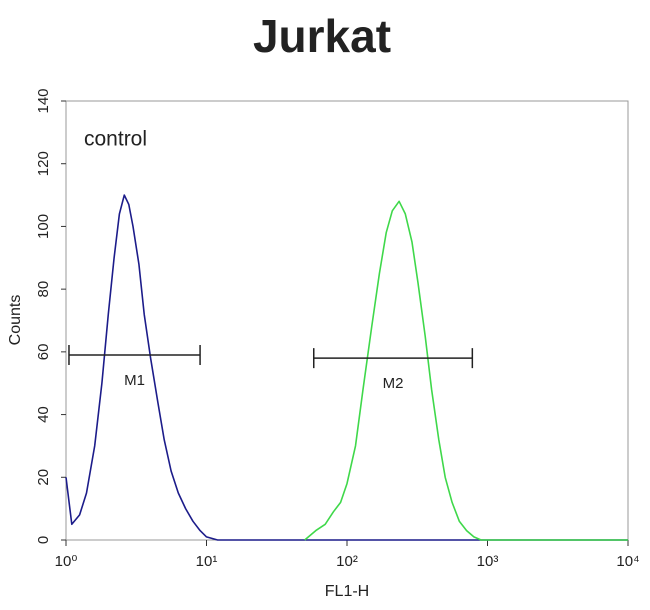 This screenshot has width=650, height=610. Describe the element at coordinates (43, 100) in the screenshot. I see `y-tick-label: 140` at that location.